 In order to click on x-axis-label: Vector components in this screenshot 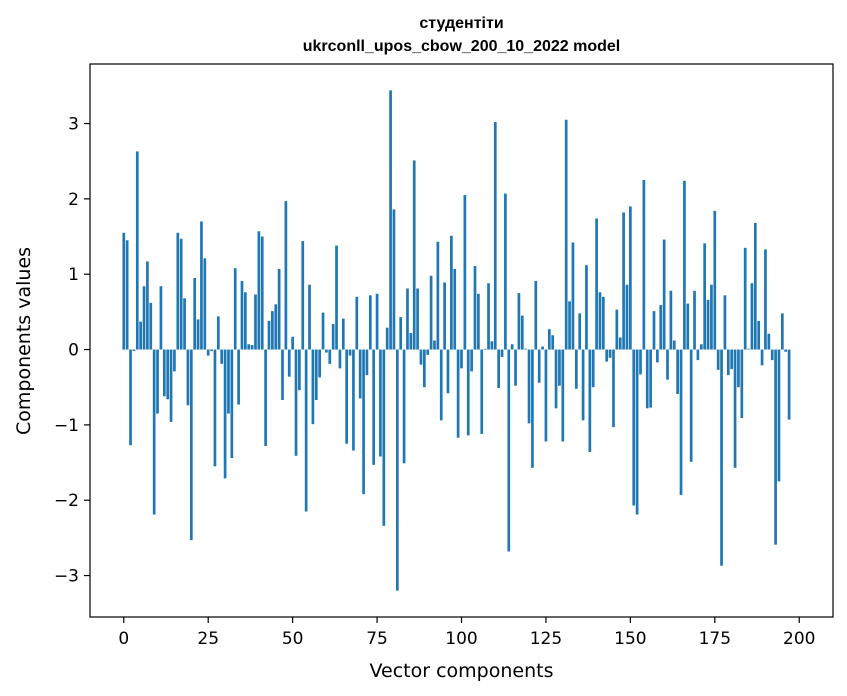, I will do `click(462, 671)`.